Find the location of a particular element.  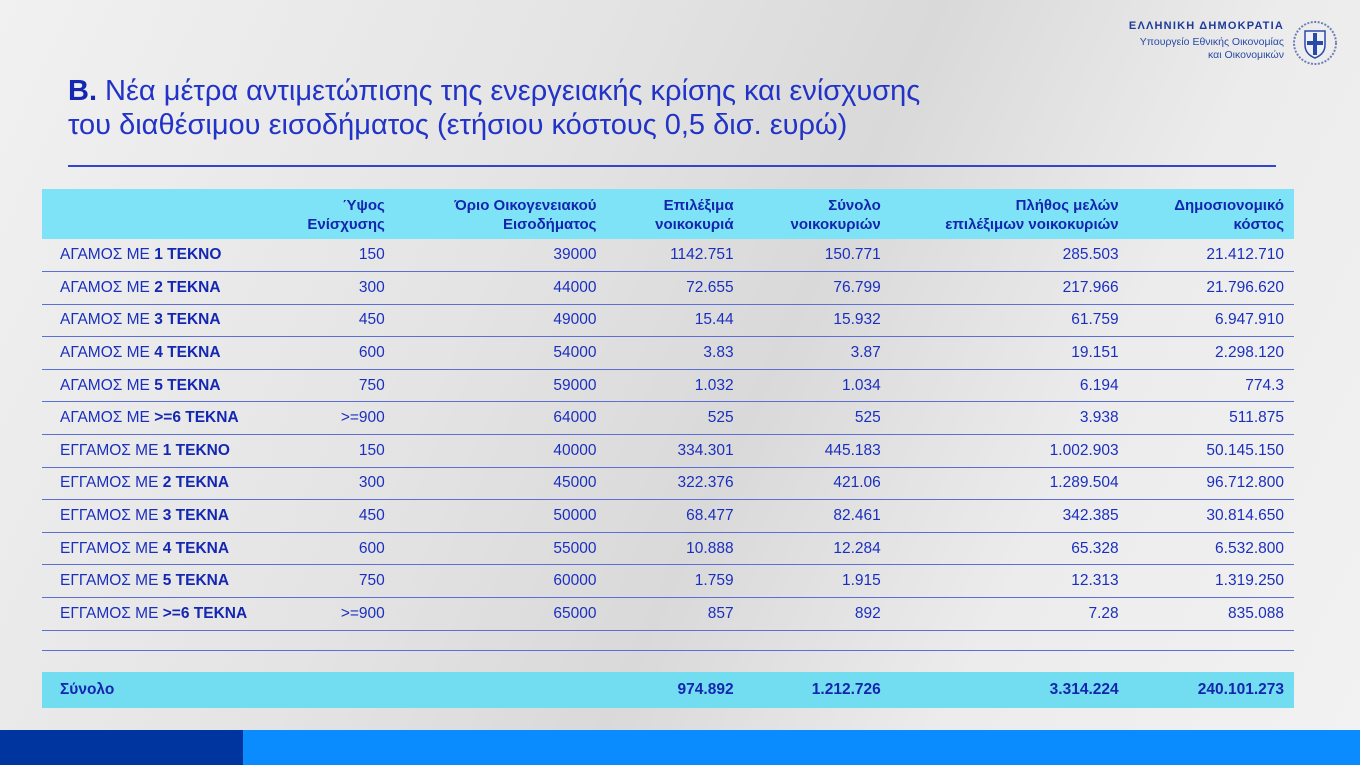

cell-eligible: 525 is located at coordinates (675, 418).